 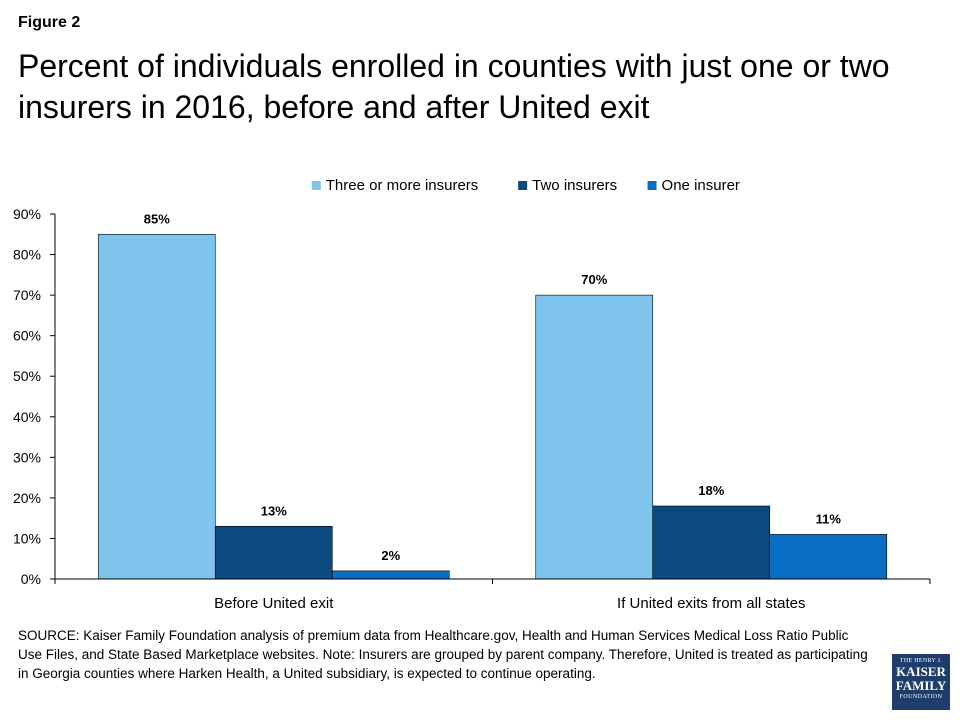 What do you see at coordinates (49, 22) in the screenshot?
I see `figure-label: Figure 2` at bounding box center [49, 22].